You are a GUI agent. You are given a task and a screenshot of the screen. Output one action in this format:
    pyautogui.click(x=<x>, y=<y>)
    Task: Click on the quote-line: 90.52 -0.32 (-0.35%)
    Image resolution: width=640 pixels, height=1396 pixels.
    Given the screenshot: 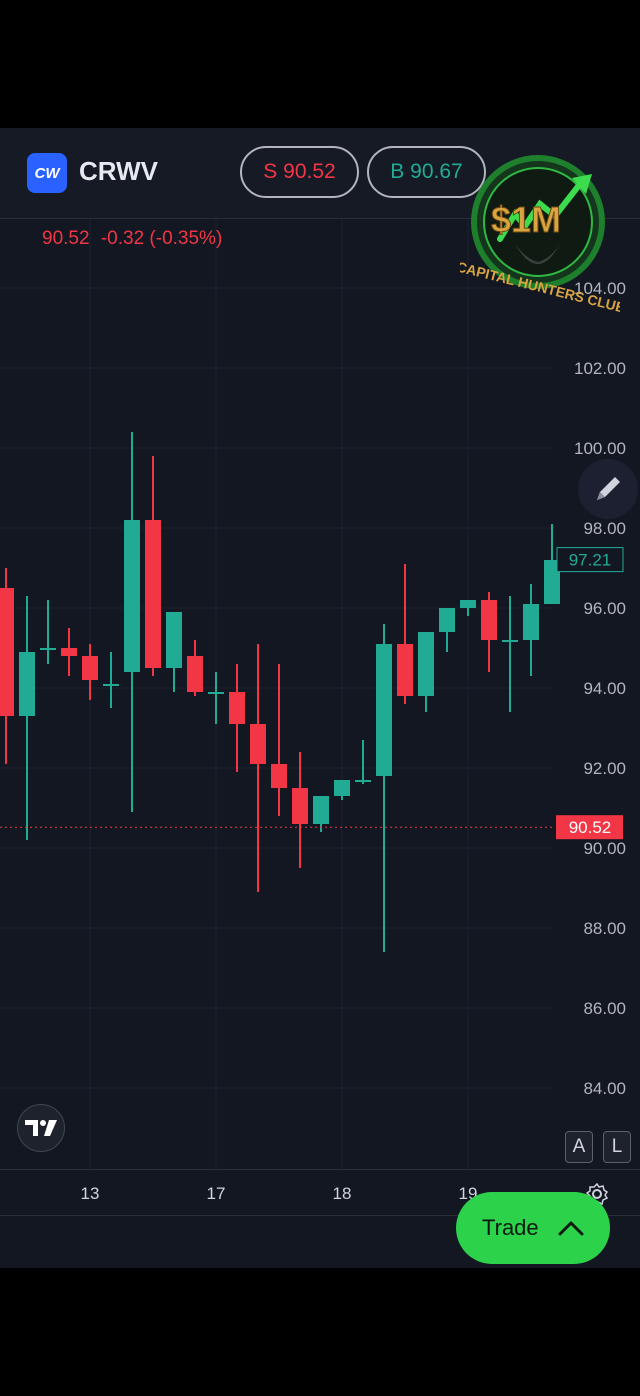 What is the action you would take?
    pyautogui.click(x=132, y=239)
    